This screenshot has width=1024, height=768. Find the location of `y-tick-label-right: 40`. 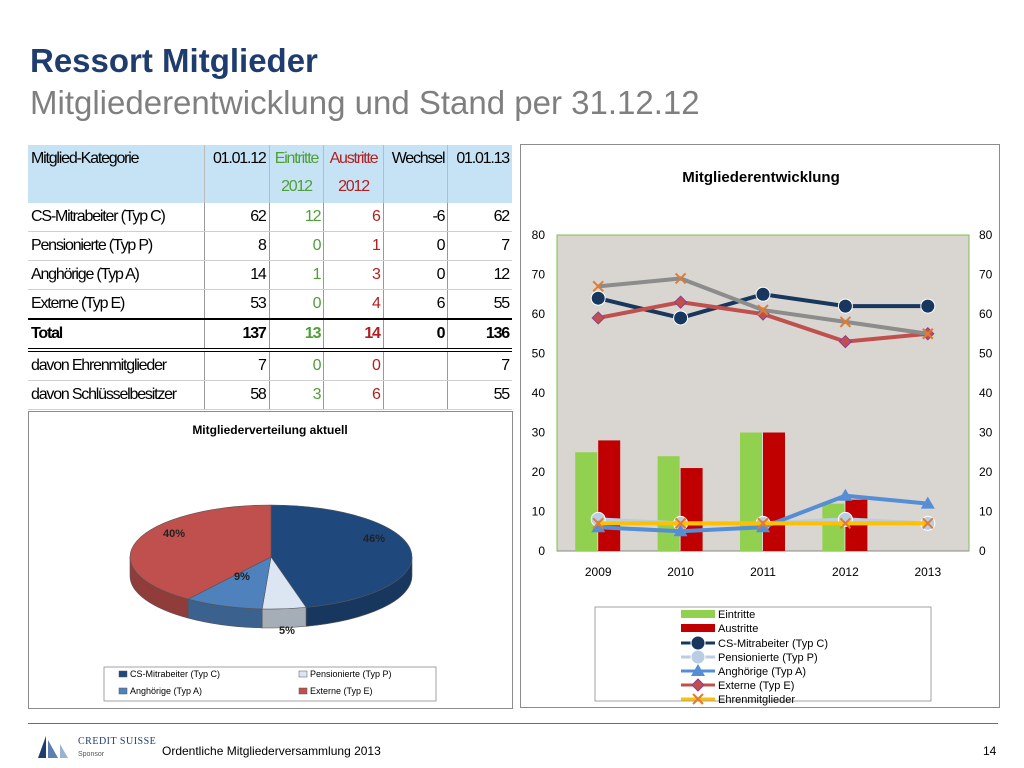

y-tick-label-right: 40 is located at coordinates (986, 393).